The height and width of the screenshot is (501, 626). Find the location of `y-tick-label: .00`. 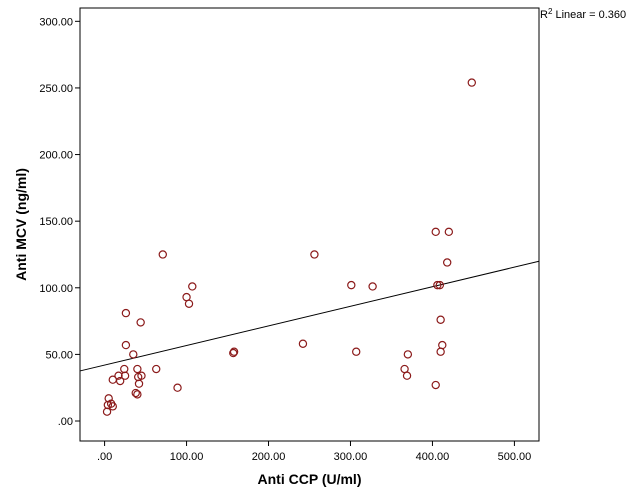

y-tick-label: .00 is located at coordinates (65, 422).